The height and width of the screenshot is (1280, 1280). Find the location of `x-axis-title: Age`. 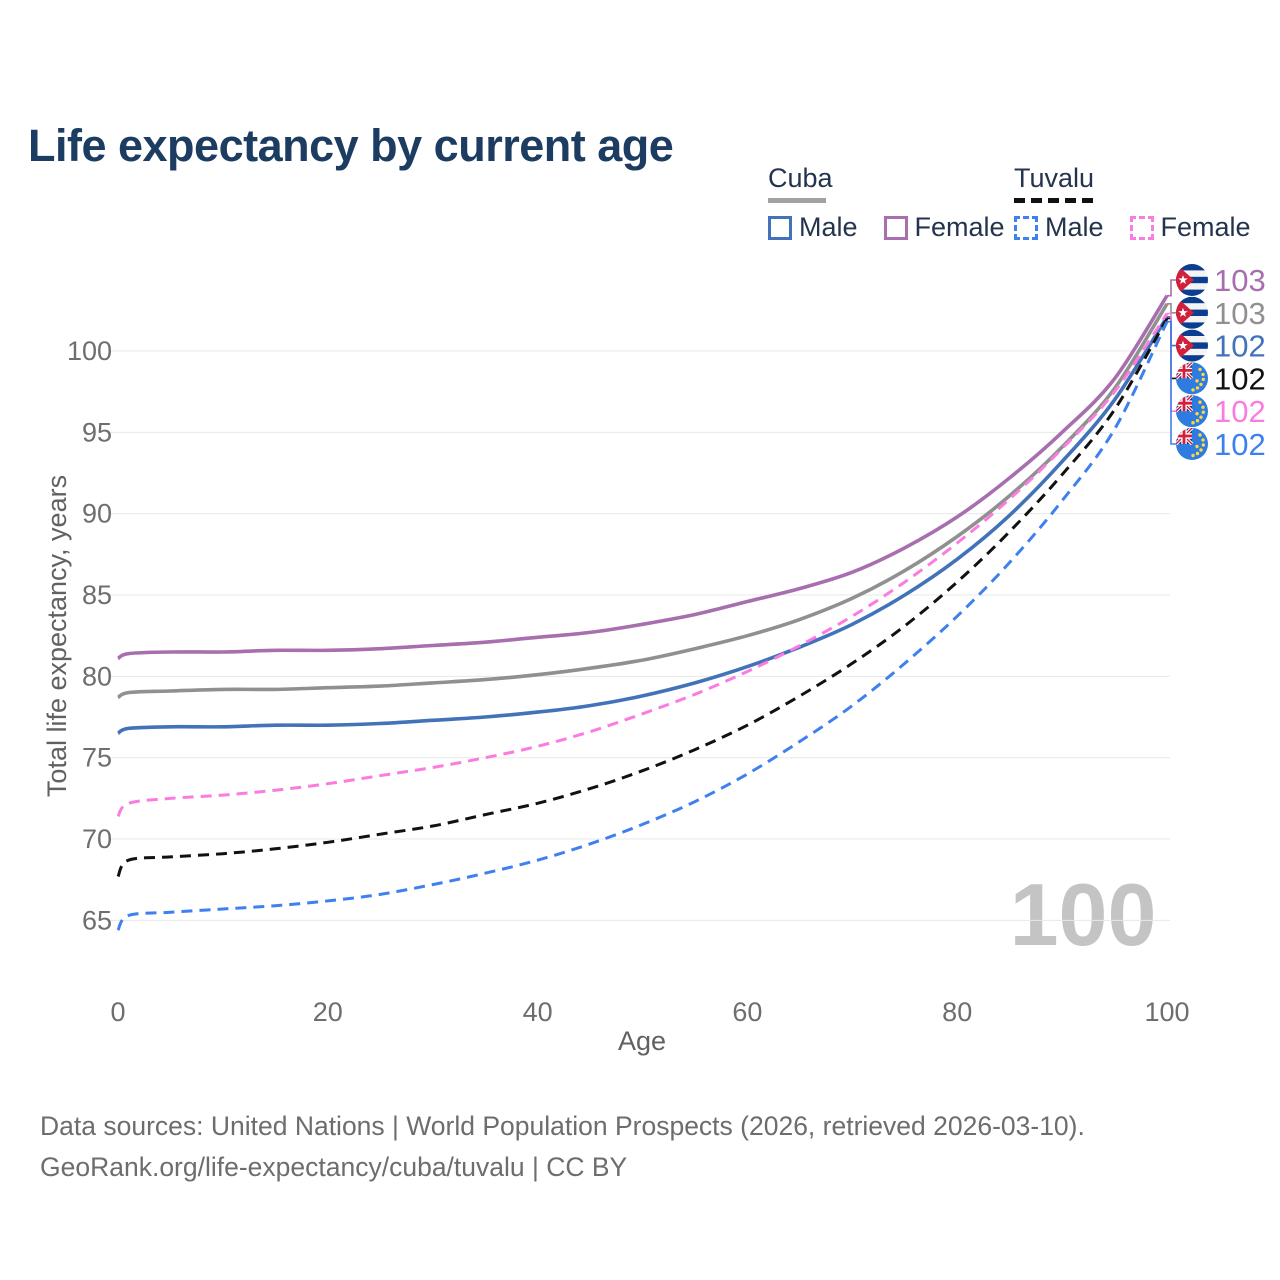

x-axis-title: Age is located at coordinates (642, 1041).